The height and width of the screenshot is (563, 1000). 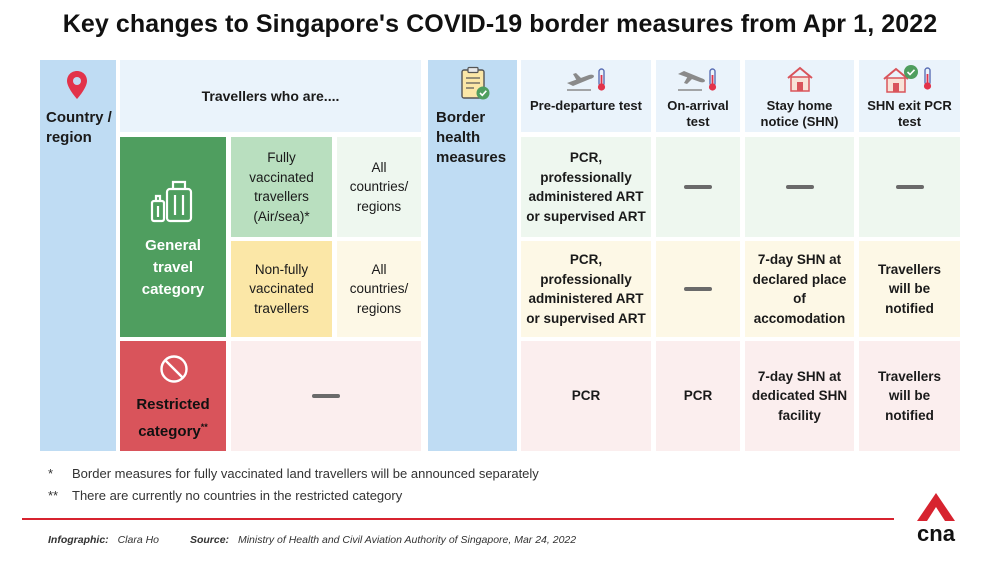 I want to click on row1-on-arrival, so click(x=698, y=187).